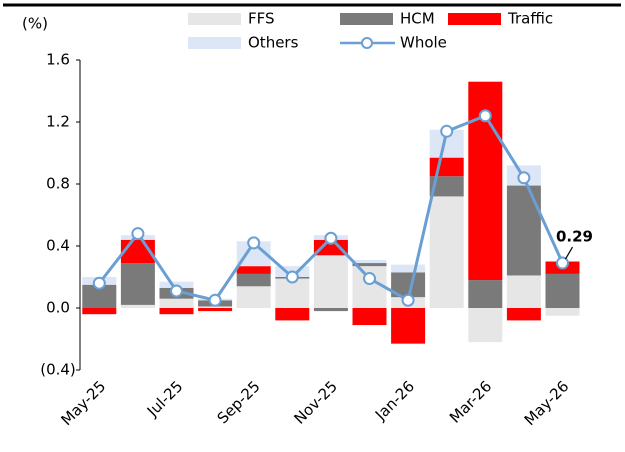  Describe the element at coordinates (273, 43) in the screenshot. I see `legend-label: Others` at that location.